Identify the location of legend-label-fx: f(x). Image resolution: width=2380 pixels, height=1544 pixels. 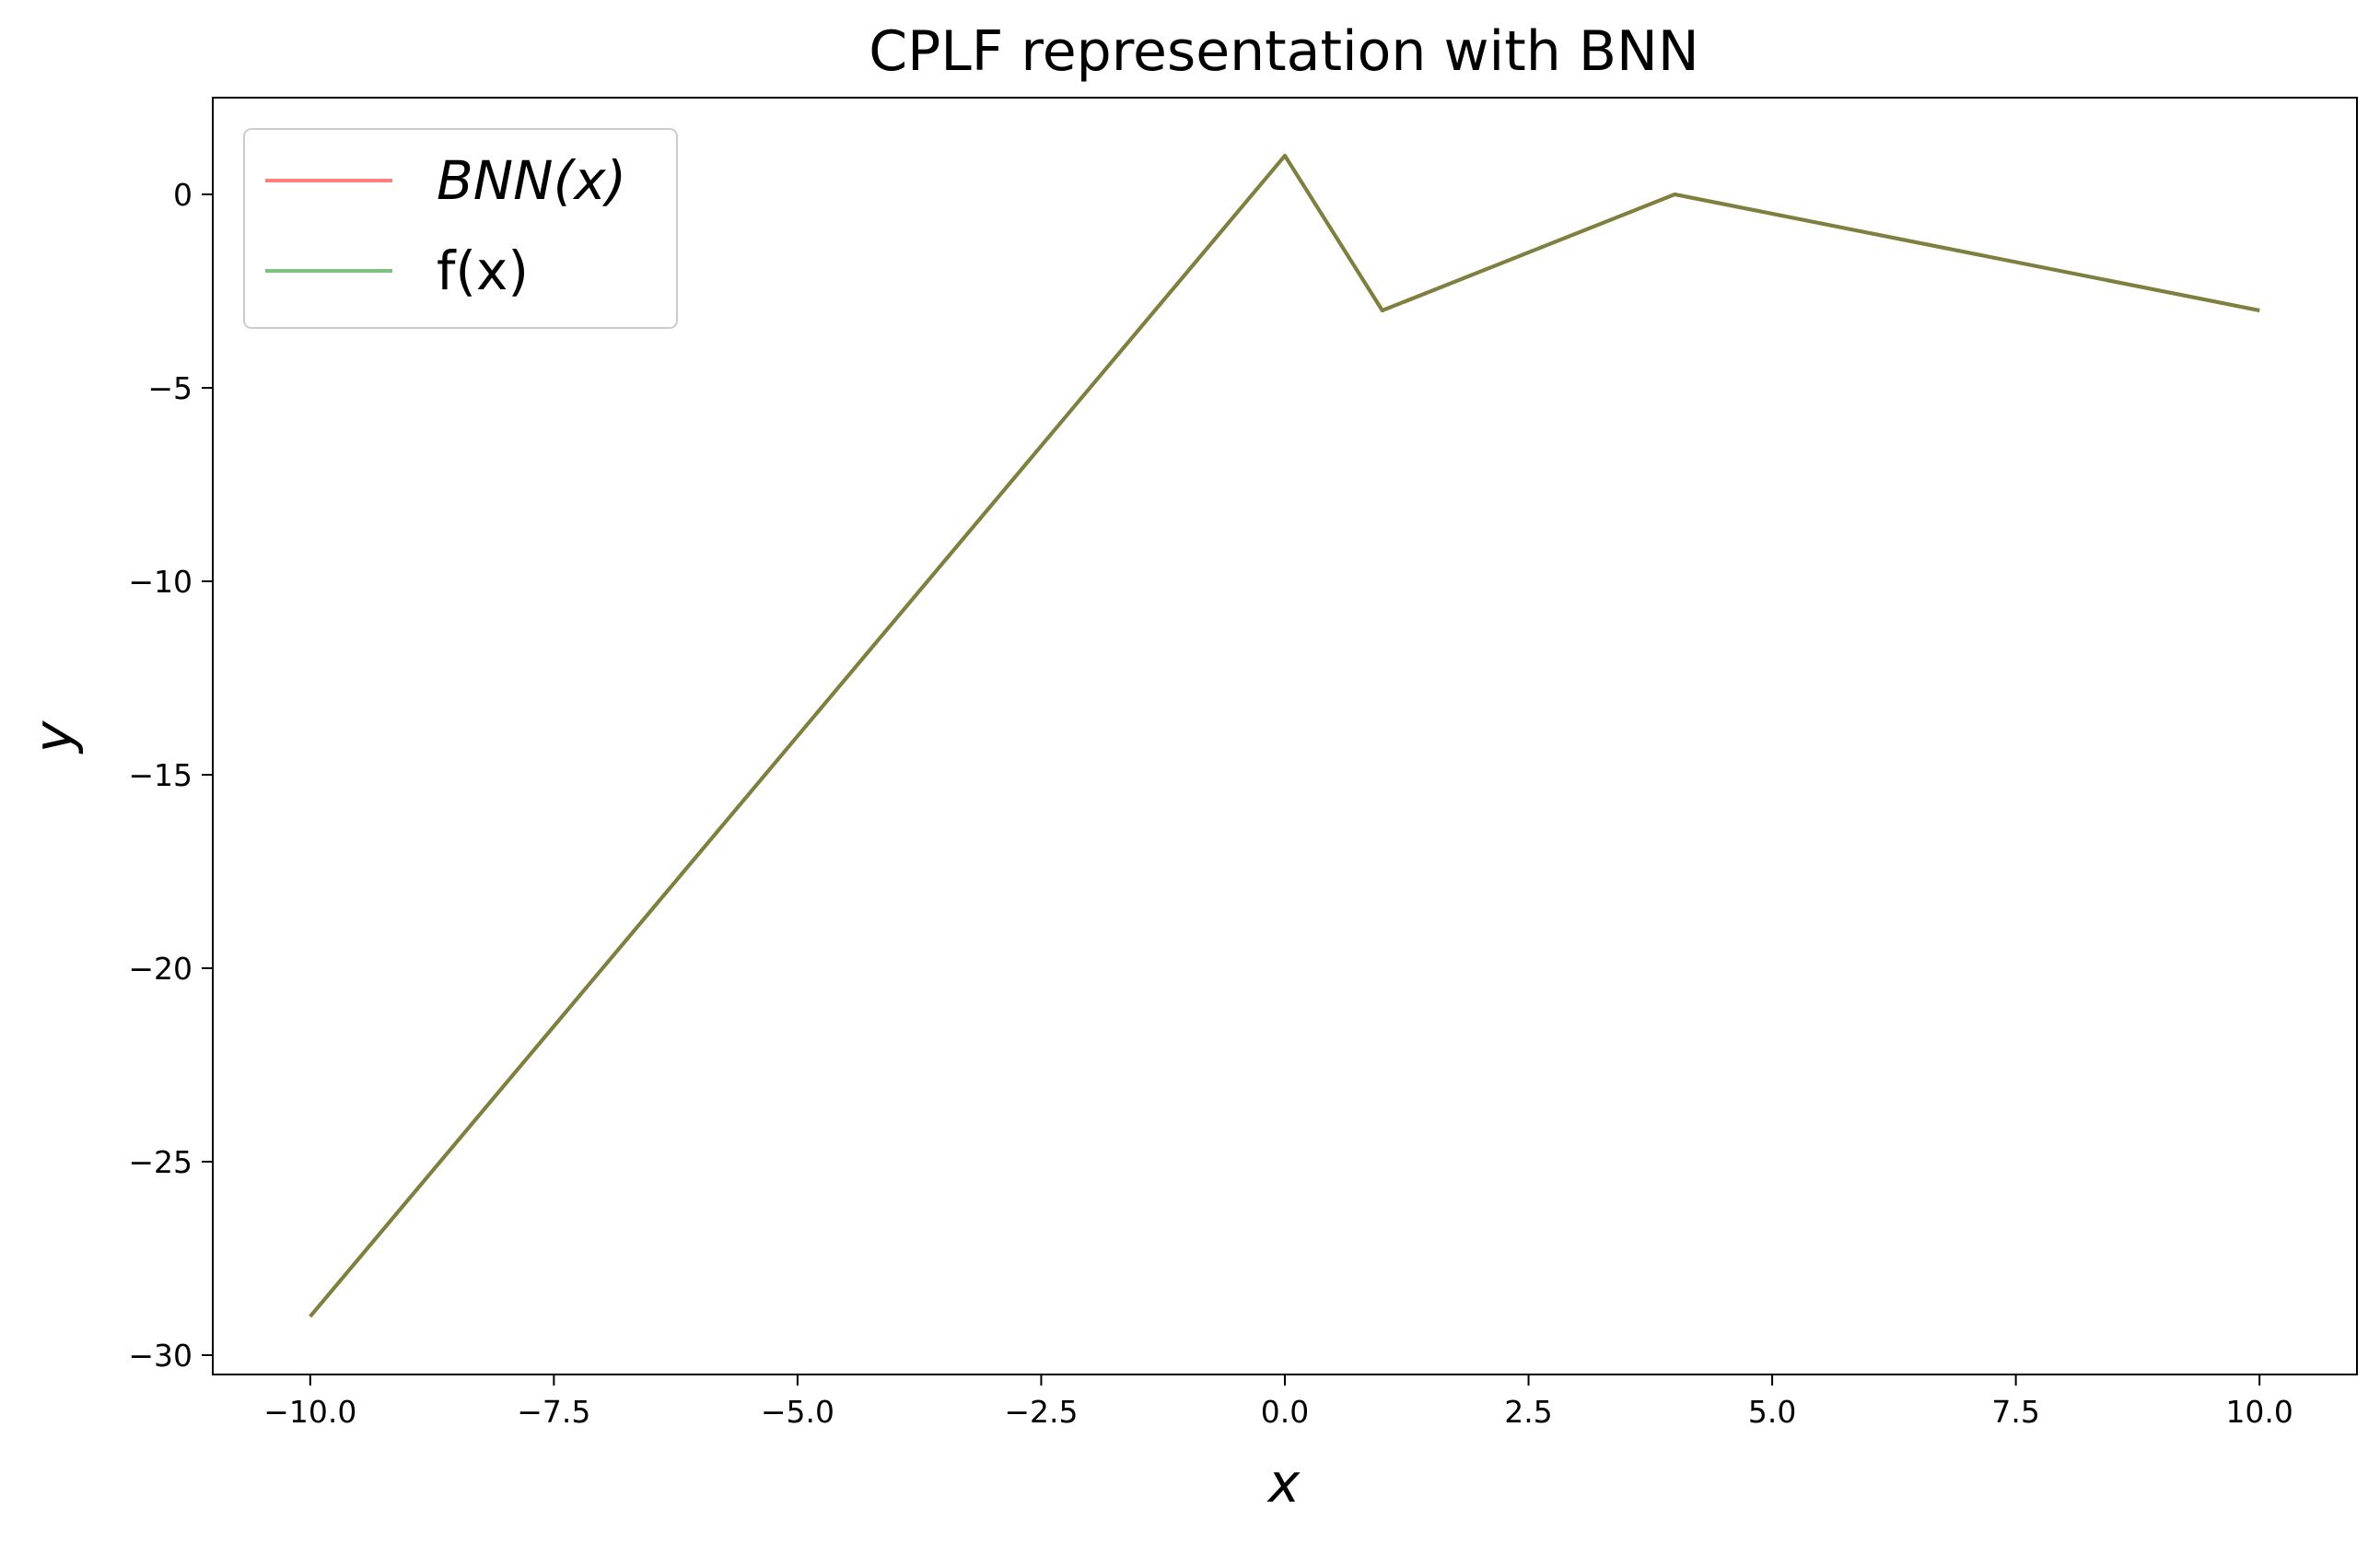
(483, 271).